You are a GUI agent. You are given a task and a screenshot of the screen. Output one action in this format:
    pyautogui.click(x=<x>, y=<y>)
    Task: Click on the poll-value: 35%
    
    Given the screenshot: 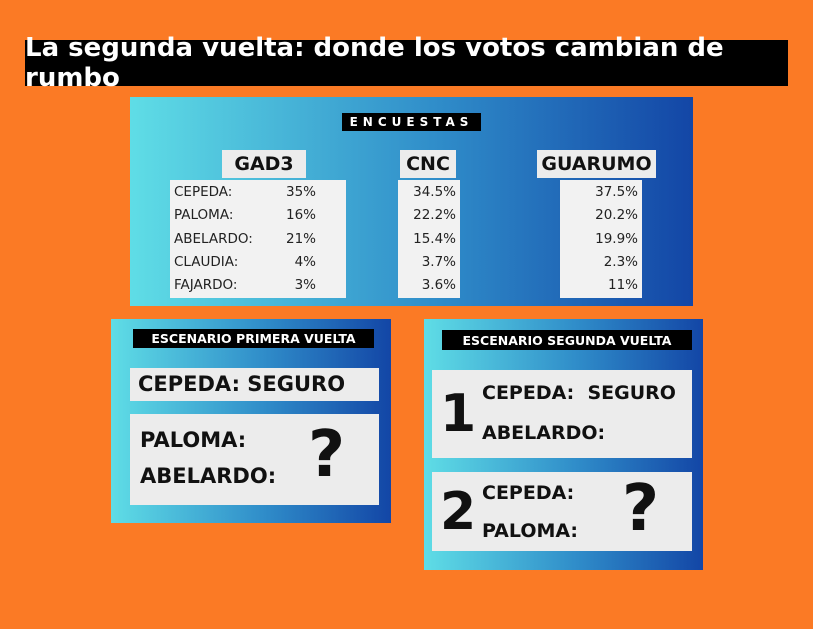 What is the action you would take?
    pyautogui.click(x=300, y=192)
    